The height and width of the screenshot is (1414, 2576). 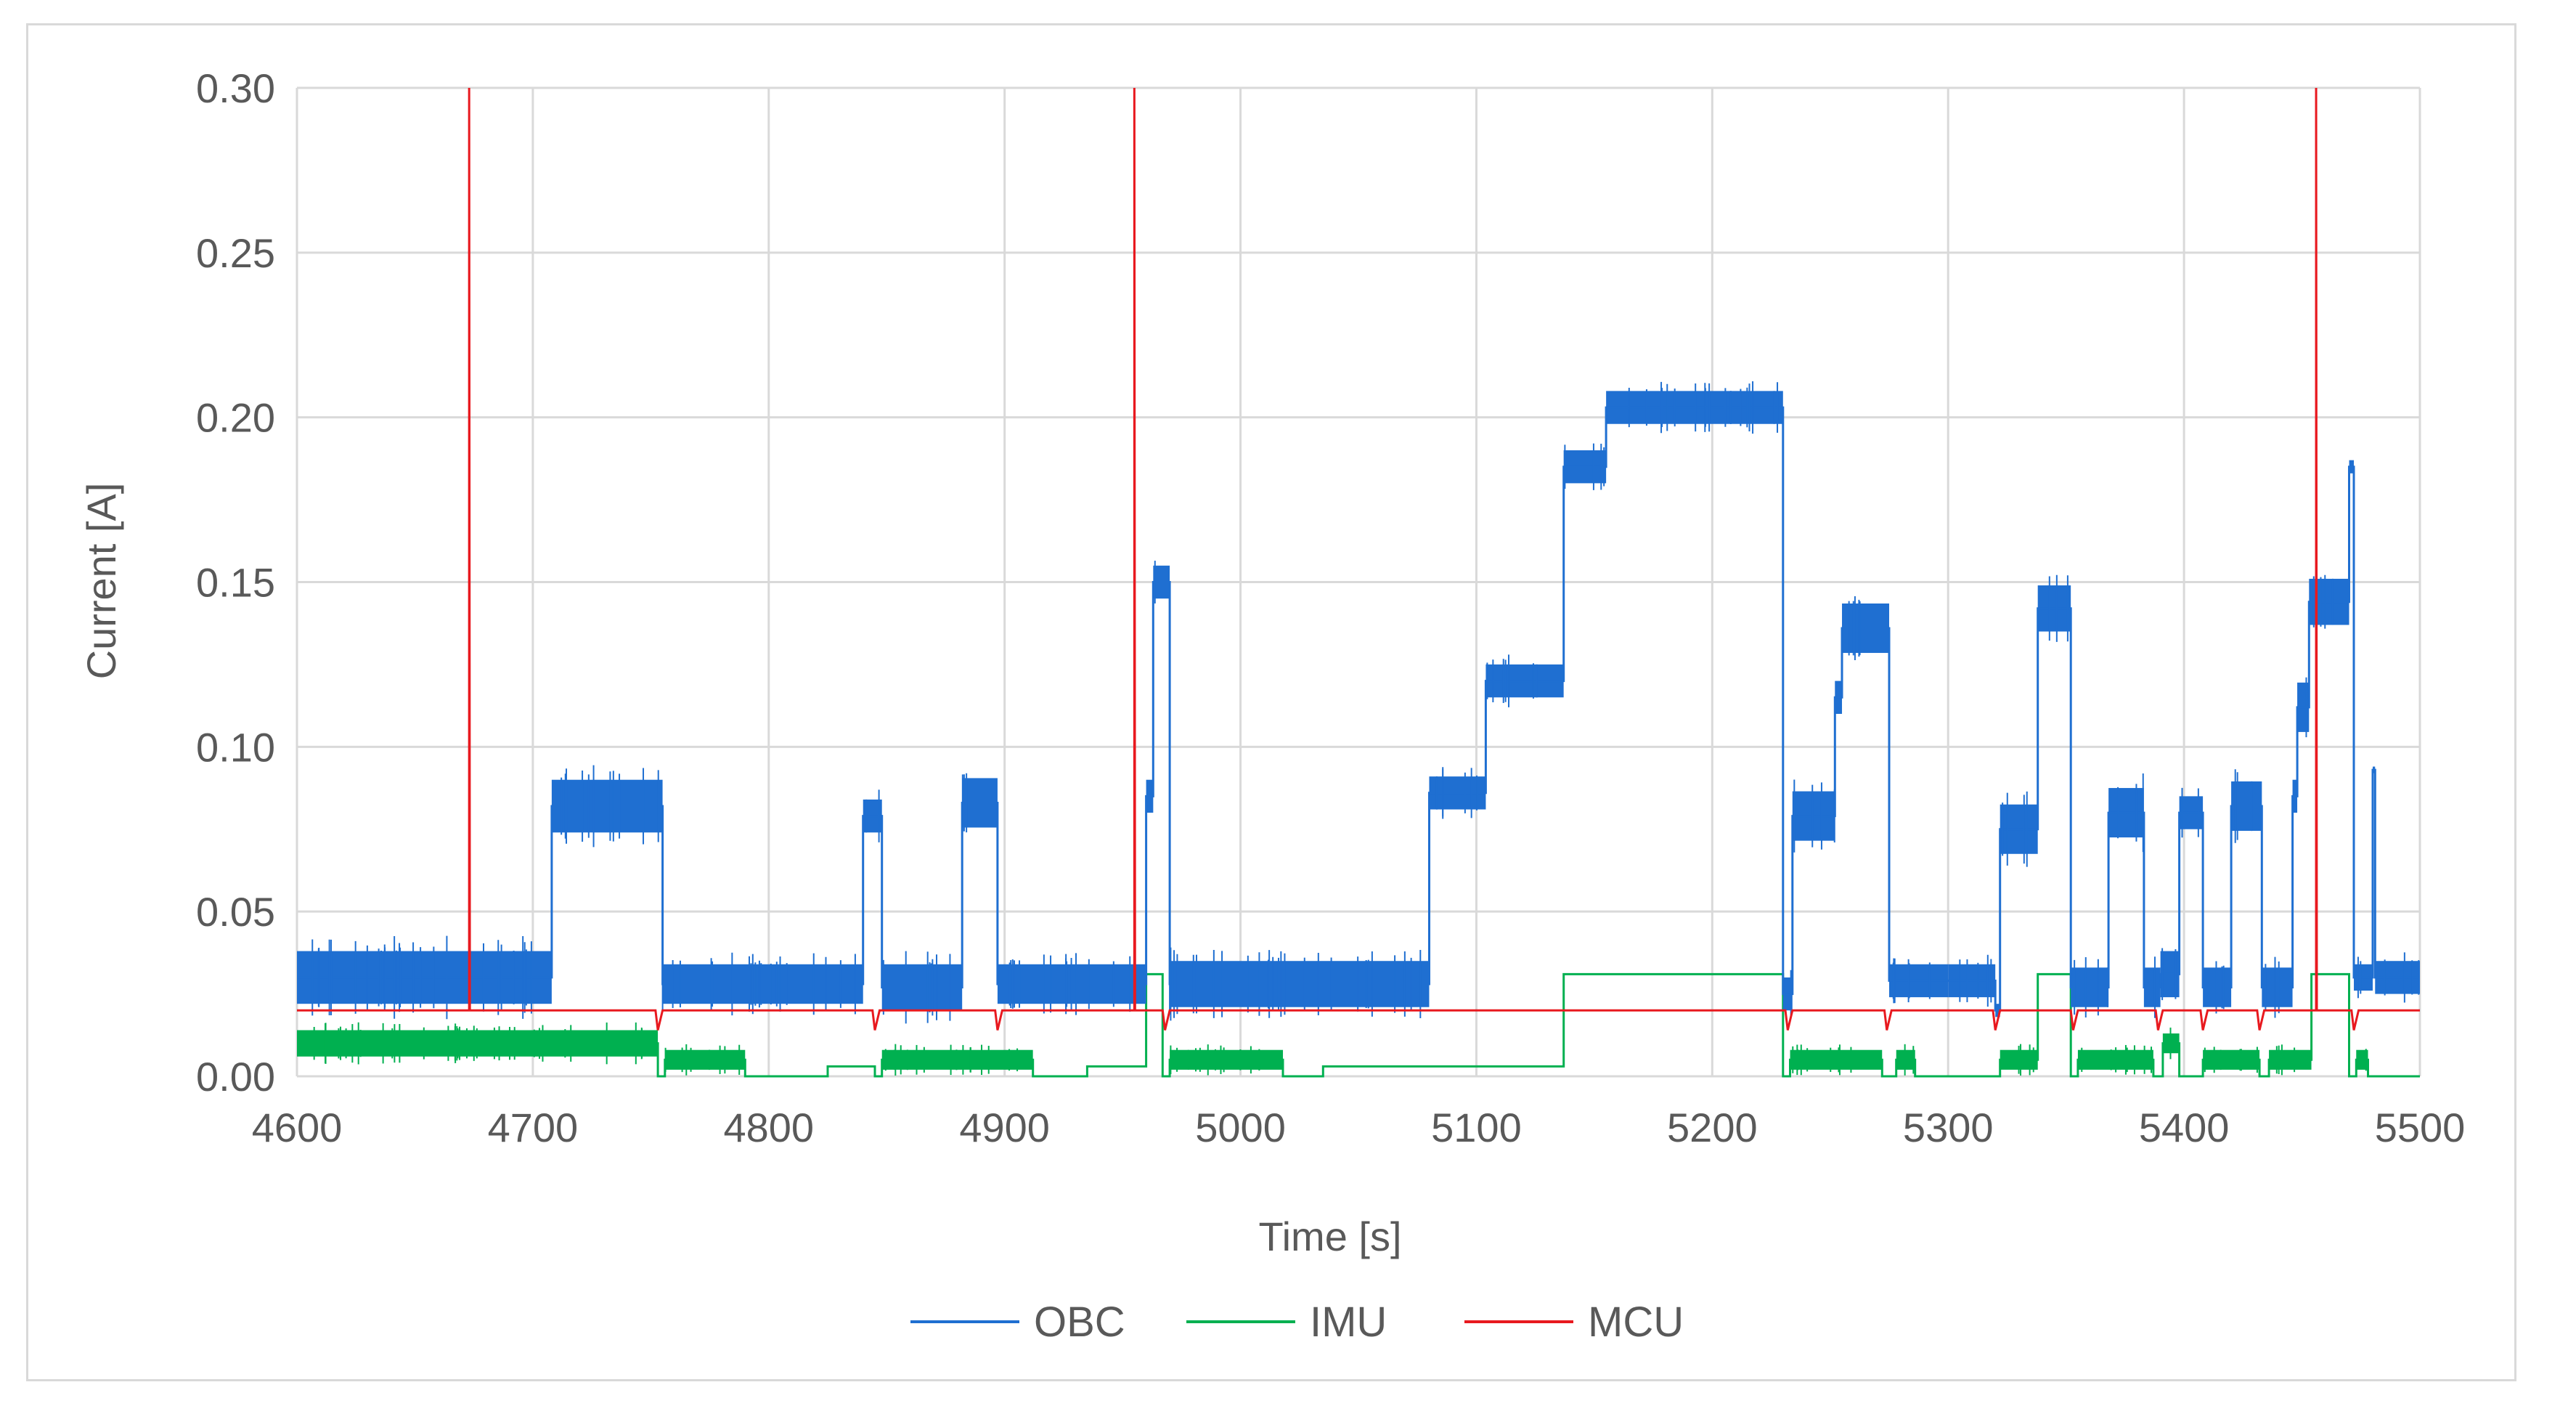 What do you see at coordinates (1286, 1322) in the screenshot?
I see `legend-item-imu: IMU` at bounding box center [1286, 1322].